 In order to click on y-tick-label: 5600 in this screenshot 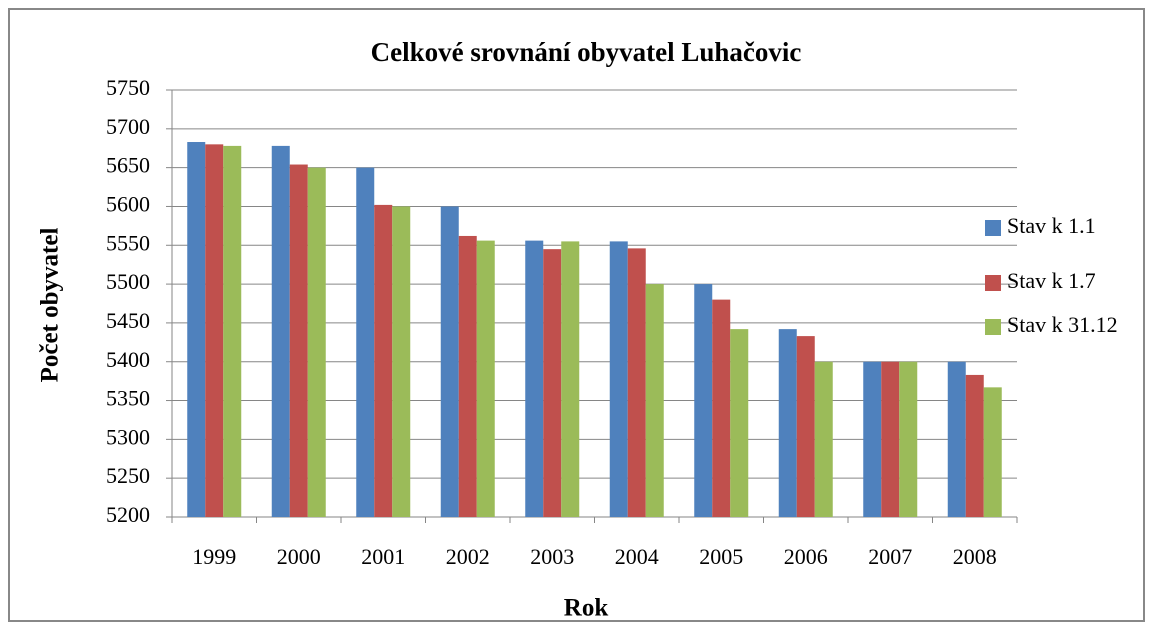, I will do `click(128, 204)`.